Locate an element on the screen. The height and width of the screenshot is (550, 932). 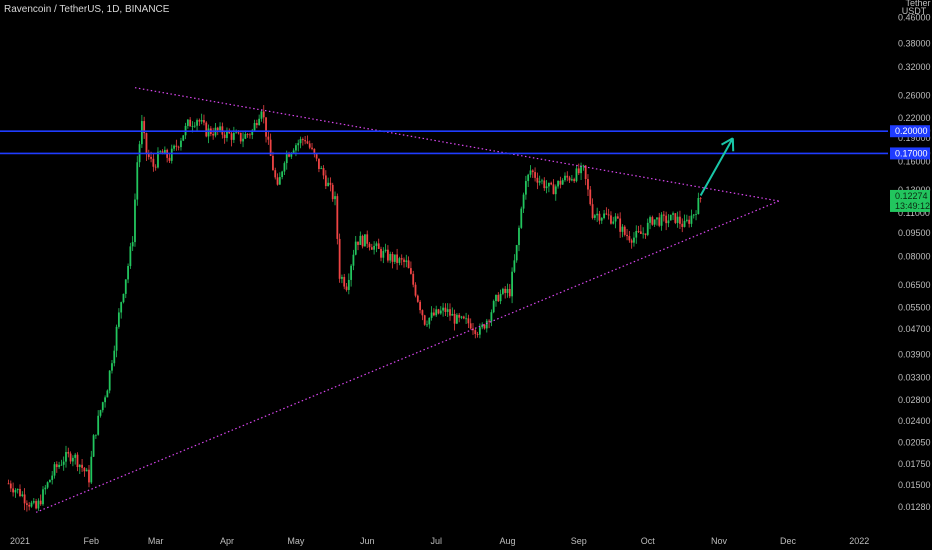
y-tick-label: 0.26000 is located at coordinates (914, 95).